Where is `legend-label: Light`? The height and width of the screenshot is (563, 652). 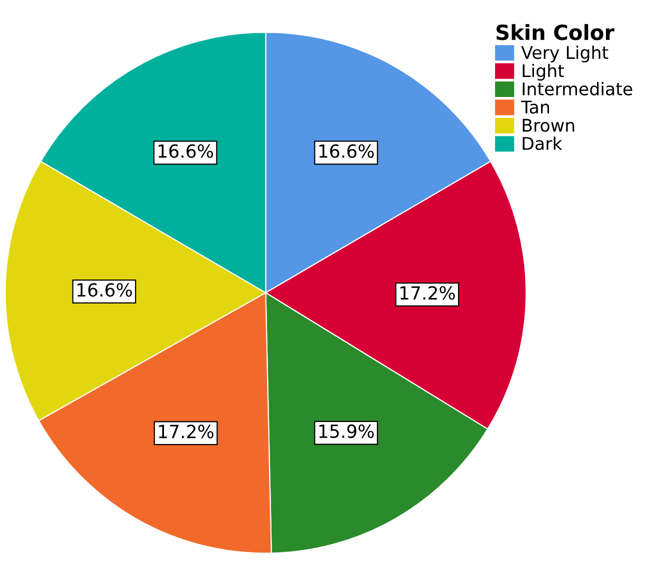
legend-label: Light is located at coordinates (543, 72).